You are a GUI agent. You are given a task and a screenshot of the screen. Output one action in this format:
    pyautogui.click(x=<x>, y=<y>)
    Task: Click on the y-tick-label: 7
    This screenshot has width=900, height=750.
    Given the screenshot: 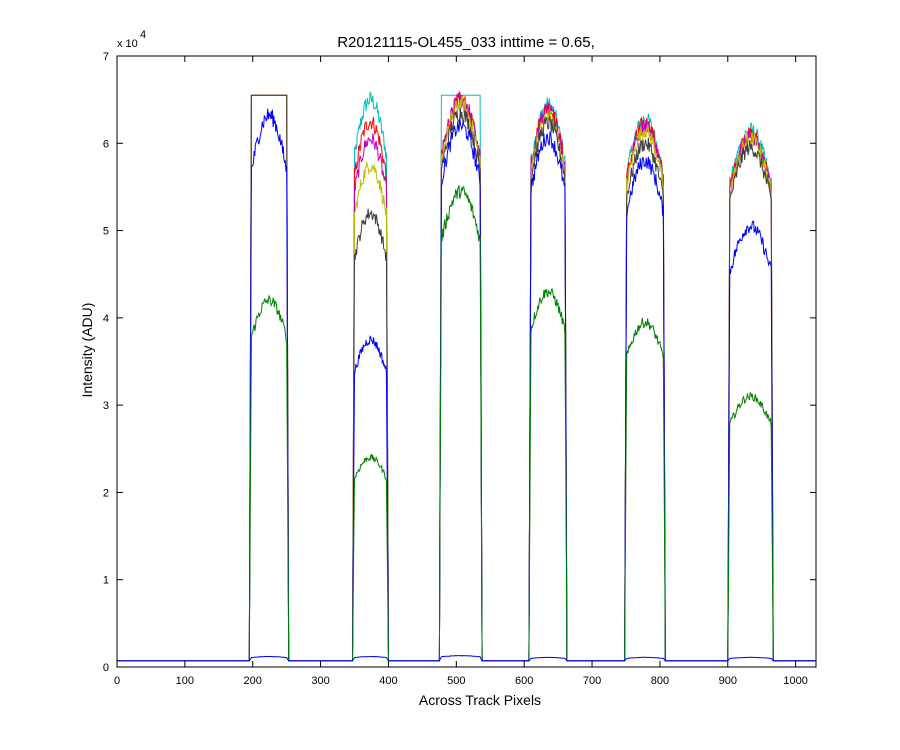 What is the action you would take?
    pyautogui.click(x=106, y=57)
    